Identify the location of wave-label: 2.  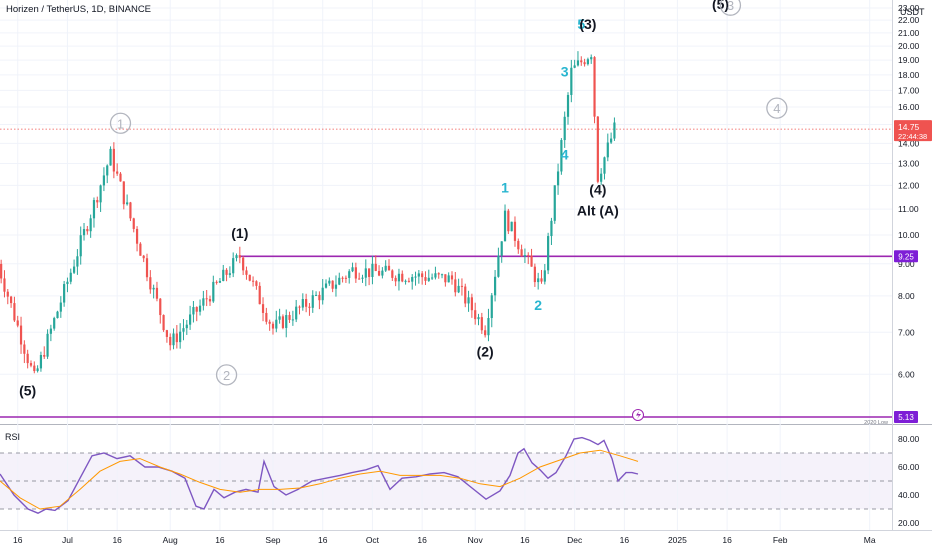
(538, 305).